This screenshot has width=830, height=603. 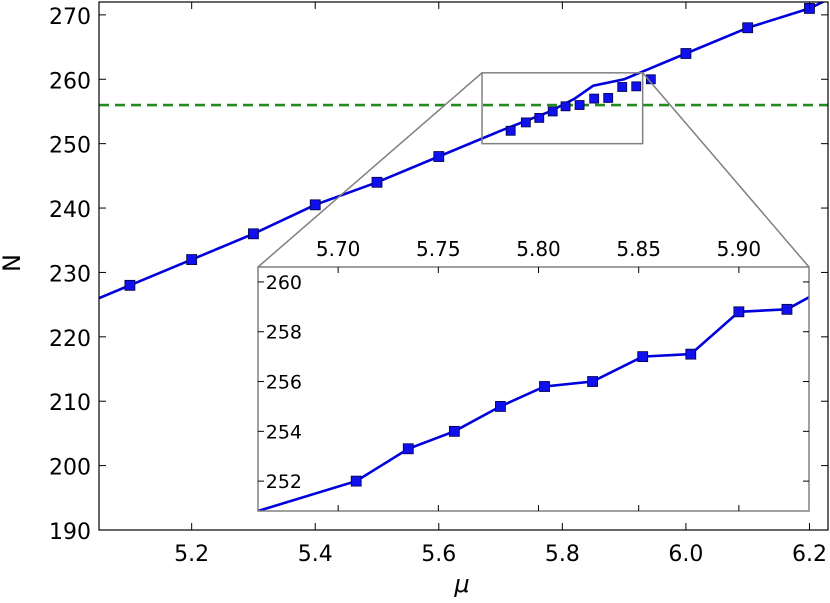 What do you see at coordinates (726, 170) in the screenshot?
I see `zoom-connector-right` at bounding box center [726, 170].